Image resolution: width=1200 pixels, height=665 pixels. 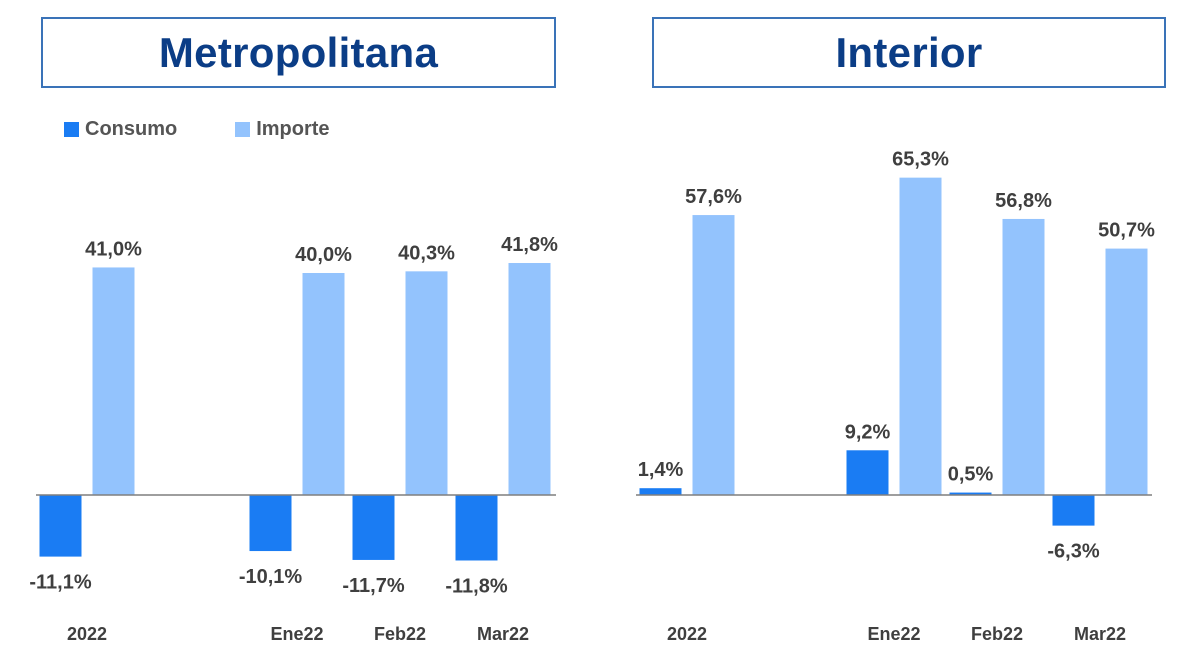 What do you see at coordinates (296, 634) in the screenshot?
I see `category-label-metropolitana-ene22: Ene22` at bounding box center [296, 634].